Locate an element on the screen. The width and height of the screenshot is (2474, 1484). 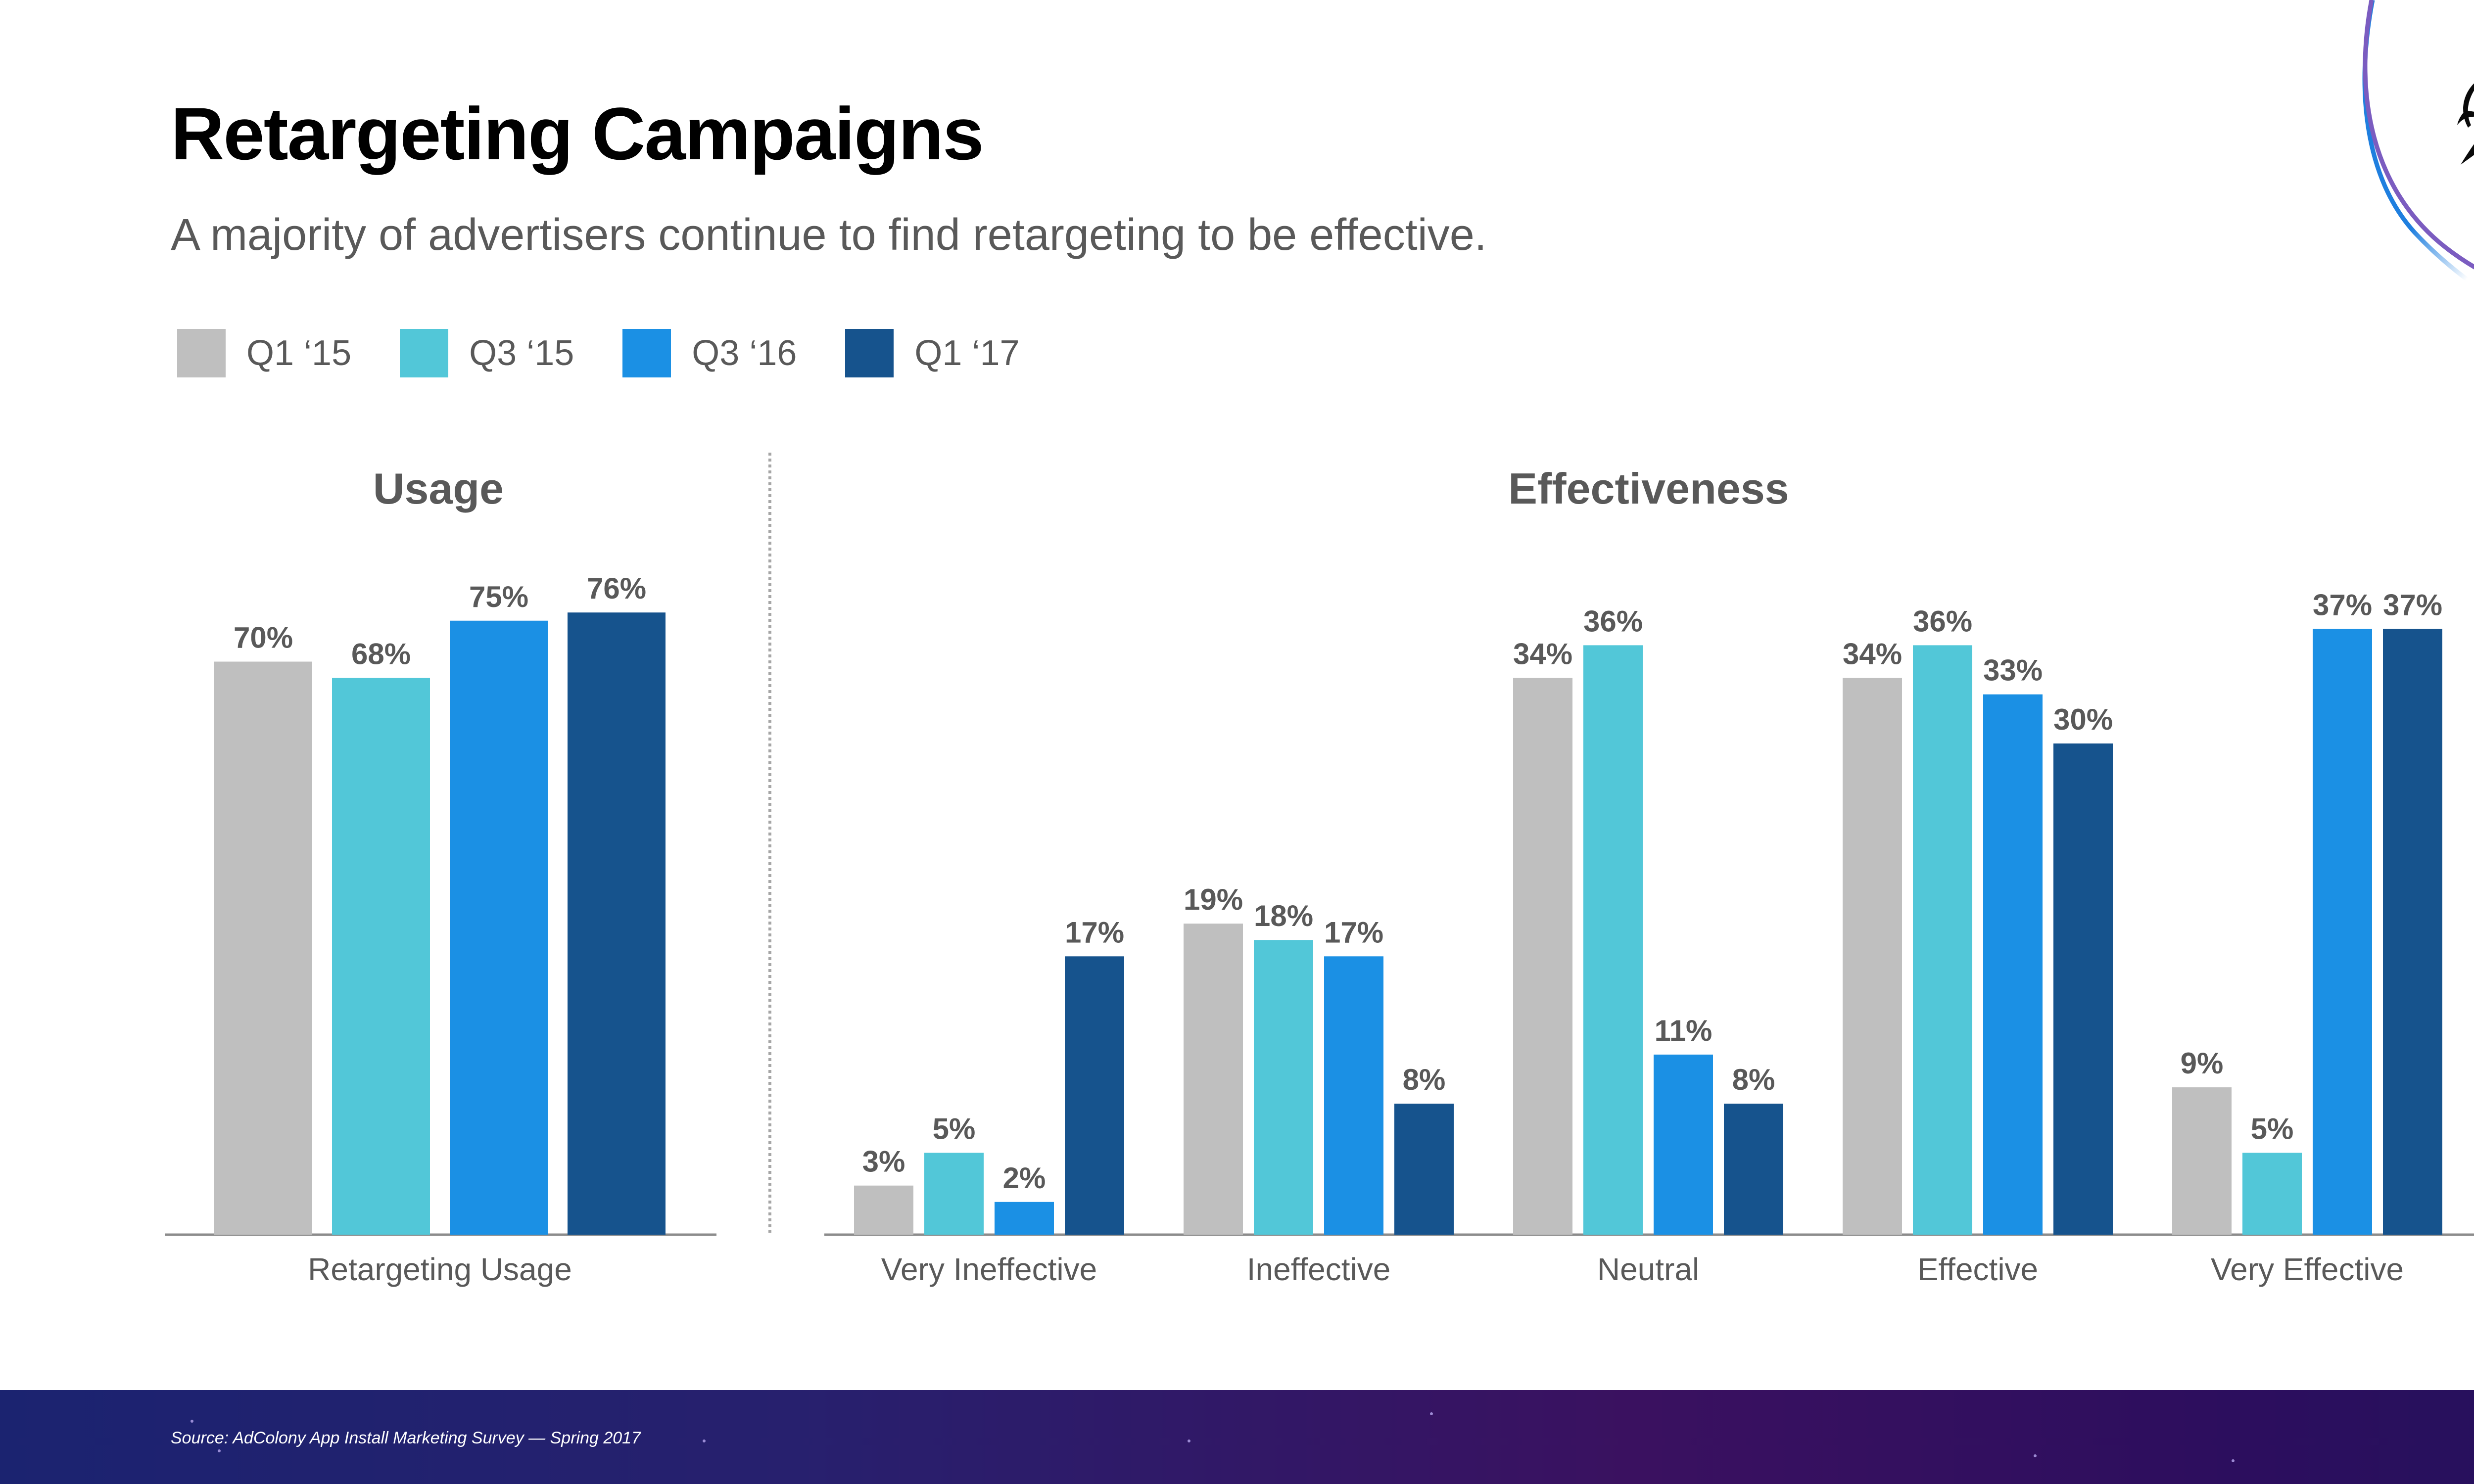
legend-item-q1-15: Q1 ‘15 is located at coordinates (264, 353).